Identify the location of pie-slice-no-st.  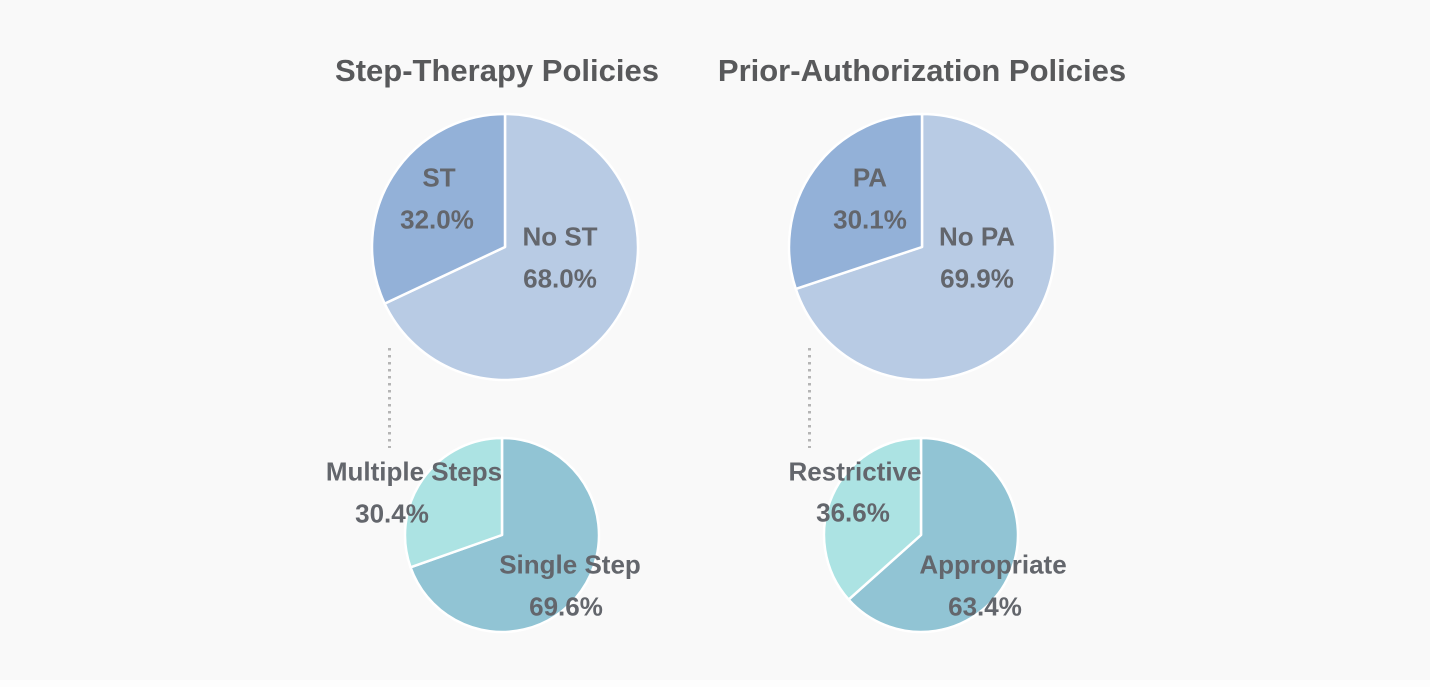
(511, 247).